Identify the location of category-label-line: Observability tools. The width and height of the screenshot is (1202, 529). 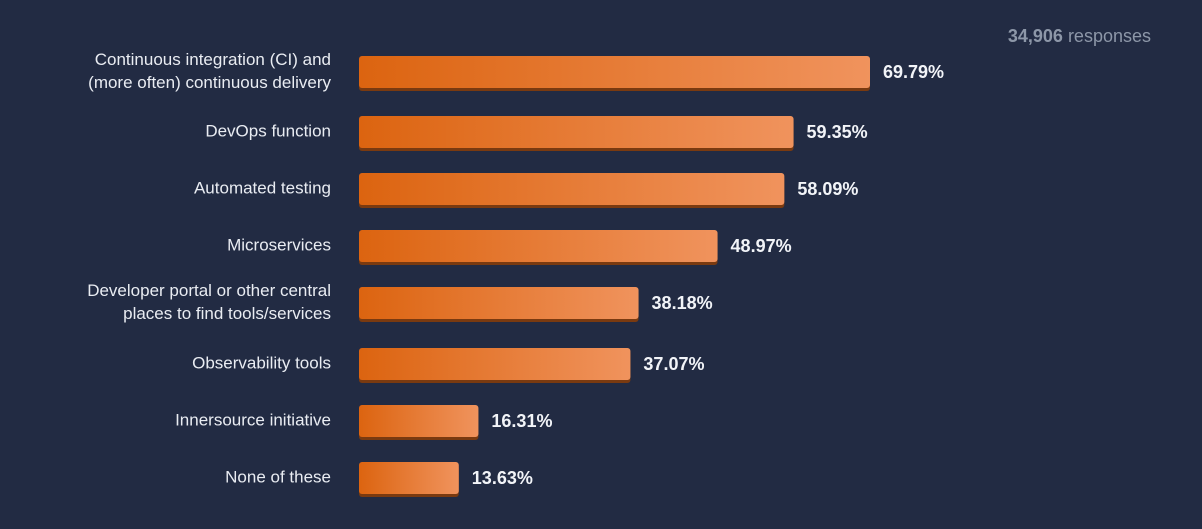
(261, 362).